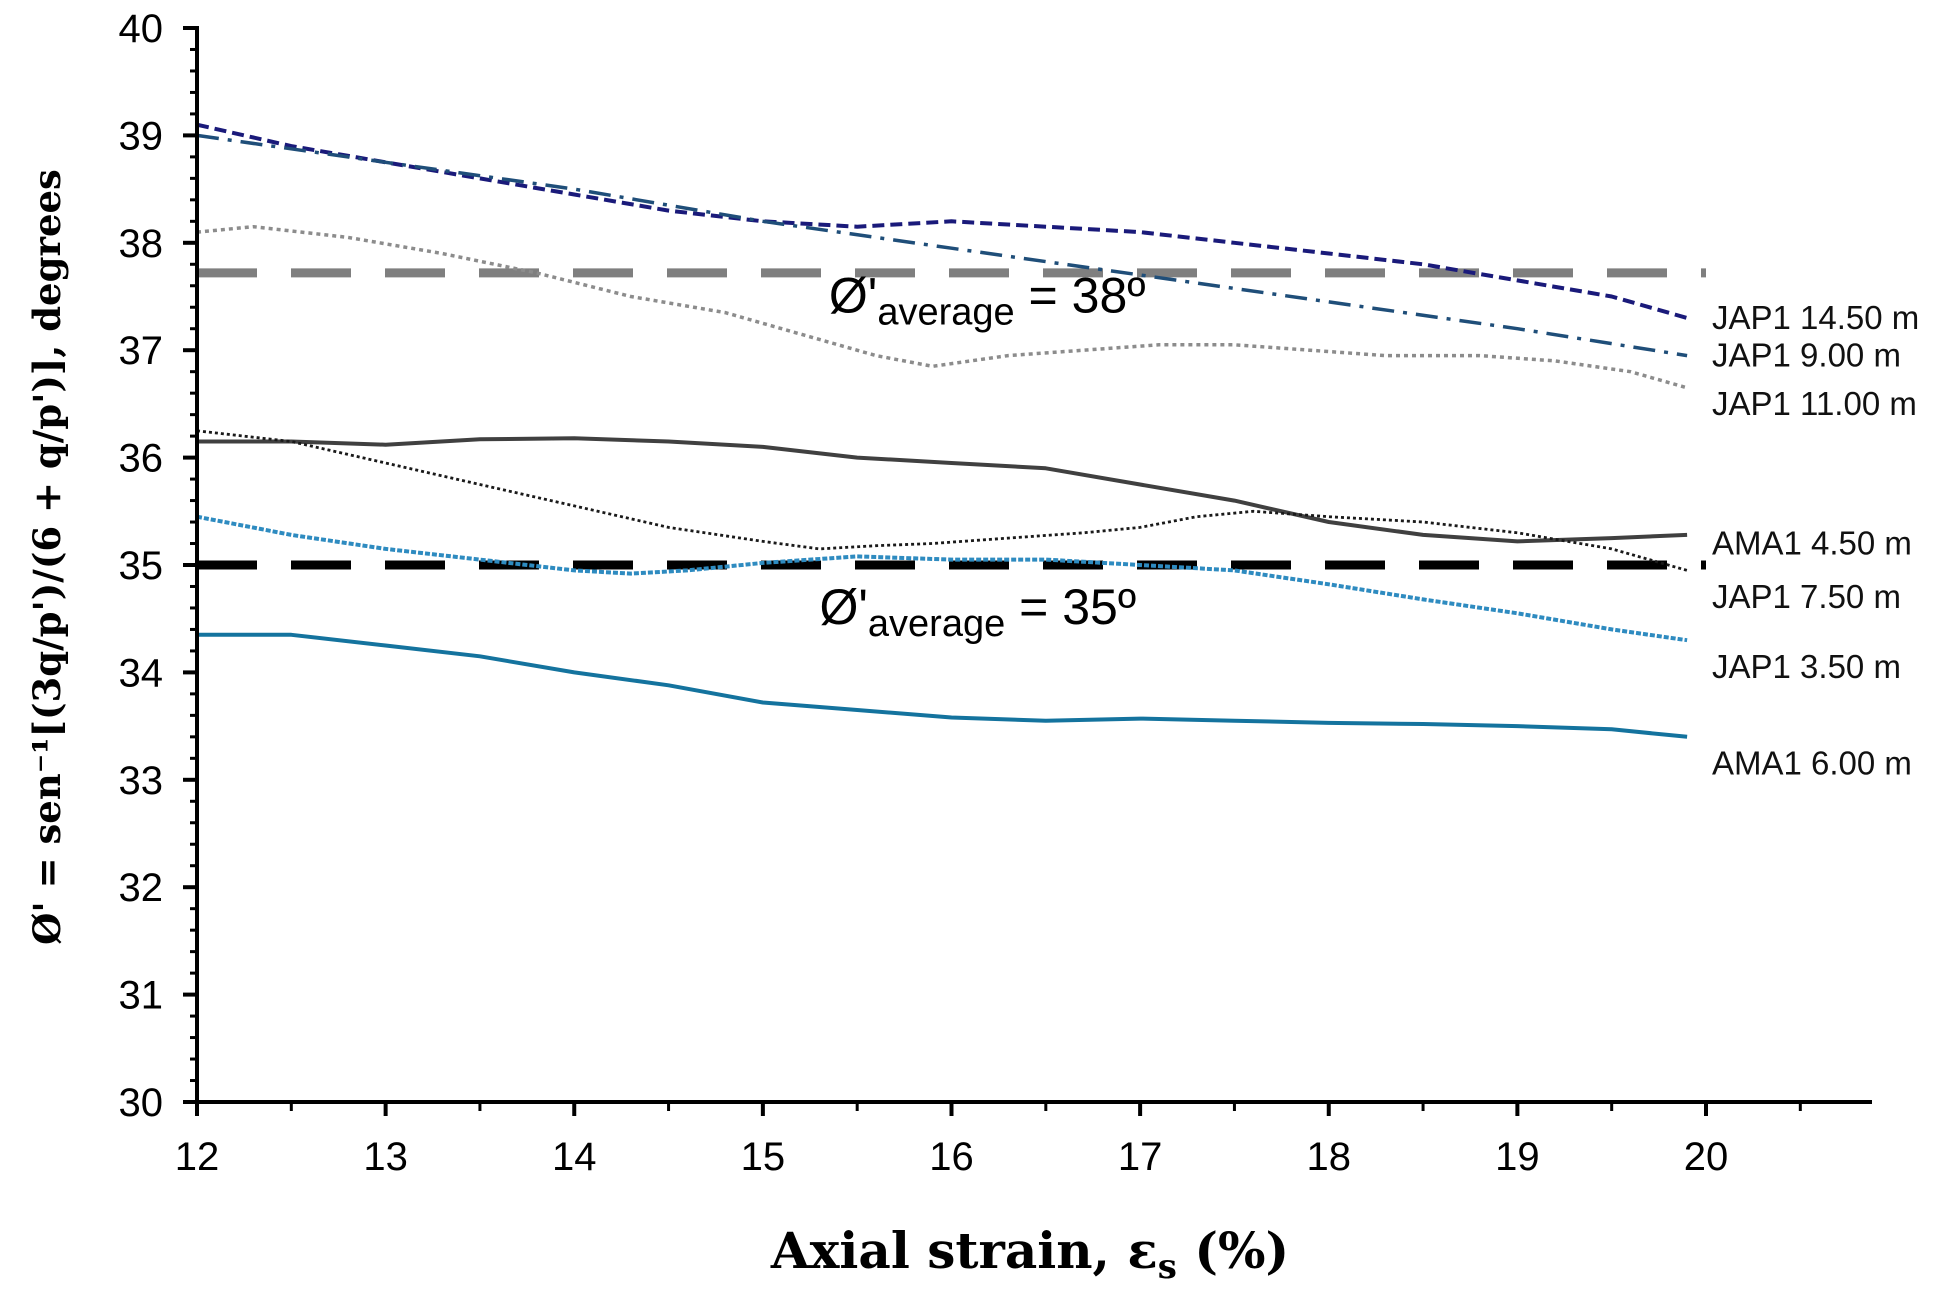  I want to click on x-tick-label: 17, so click(1140, 1157).